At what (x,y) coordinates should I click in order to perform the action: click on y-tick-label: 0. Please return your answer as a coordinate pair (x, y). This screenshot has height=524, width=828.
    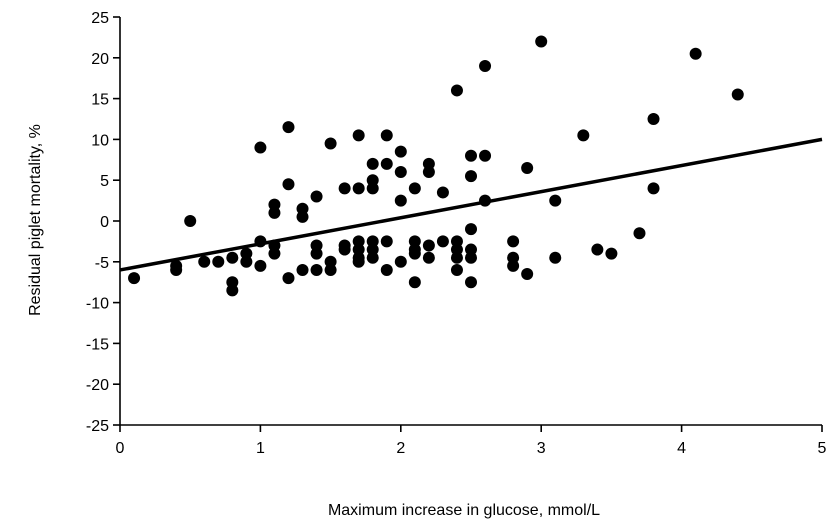
    Looking at the image, I should click on (104, 222).